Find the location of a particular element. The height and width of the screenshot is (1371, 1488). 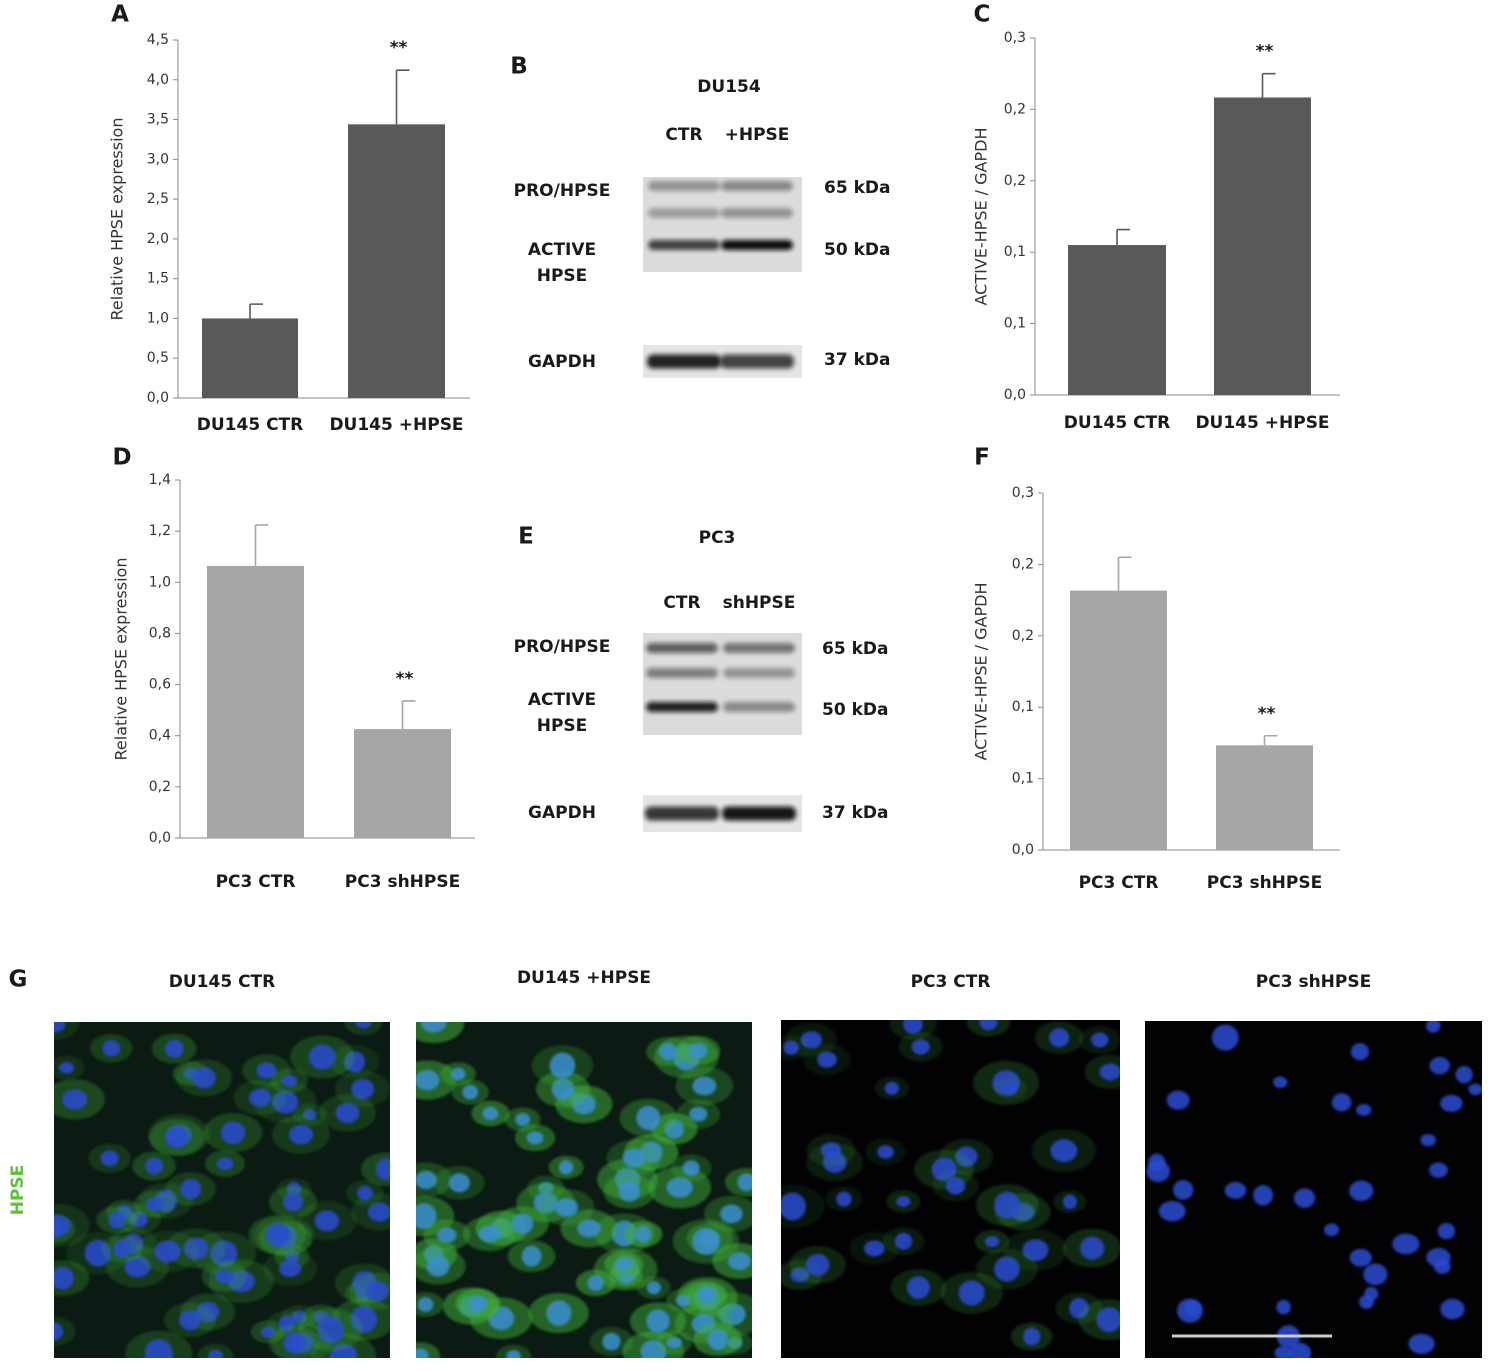

micrograph-bg is located at coordinates (1313, 1189).